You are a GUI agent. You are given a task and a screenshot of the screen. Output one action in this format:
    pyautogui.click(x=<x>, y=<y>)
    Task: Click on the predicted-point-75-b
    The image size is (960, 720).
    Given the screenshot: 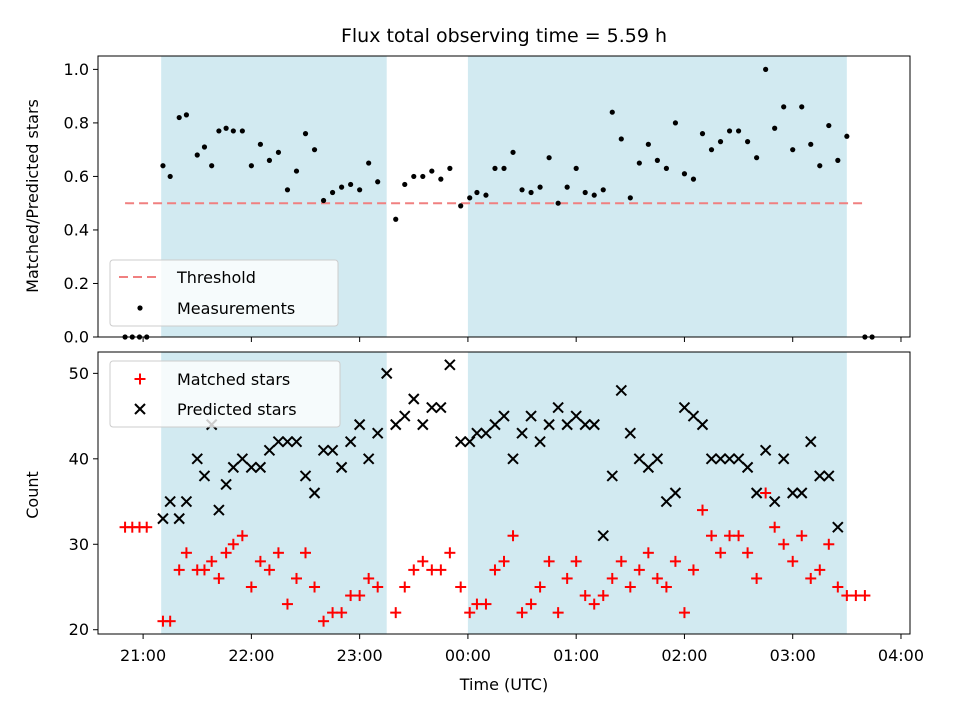 What is the action you would take?
    pyautogui.click(x=820, y=476)
    